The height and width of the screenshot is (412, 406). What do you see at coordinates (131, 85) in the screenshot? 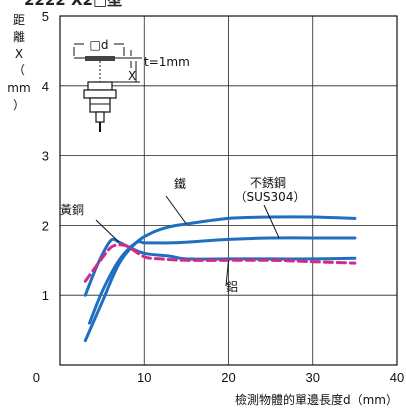
I see `inset-diagram: □d t=1mm X` at bounding box center [131, 85].